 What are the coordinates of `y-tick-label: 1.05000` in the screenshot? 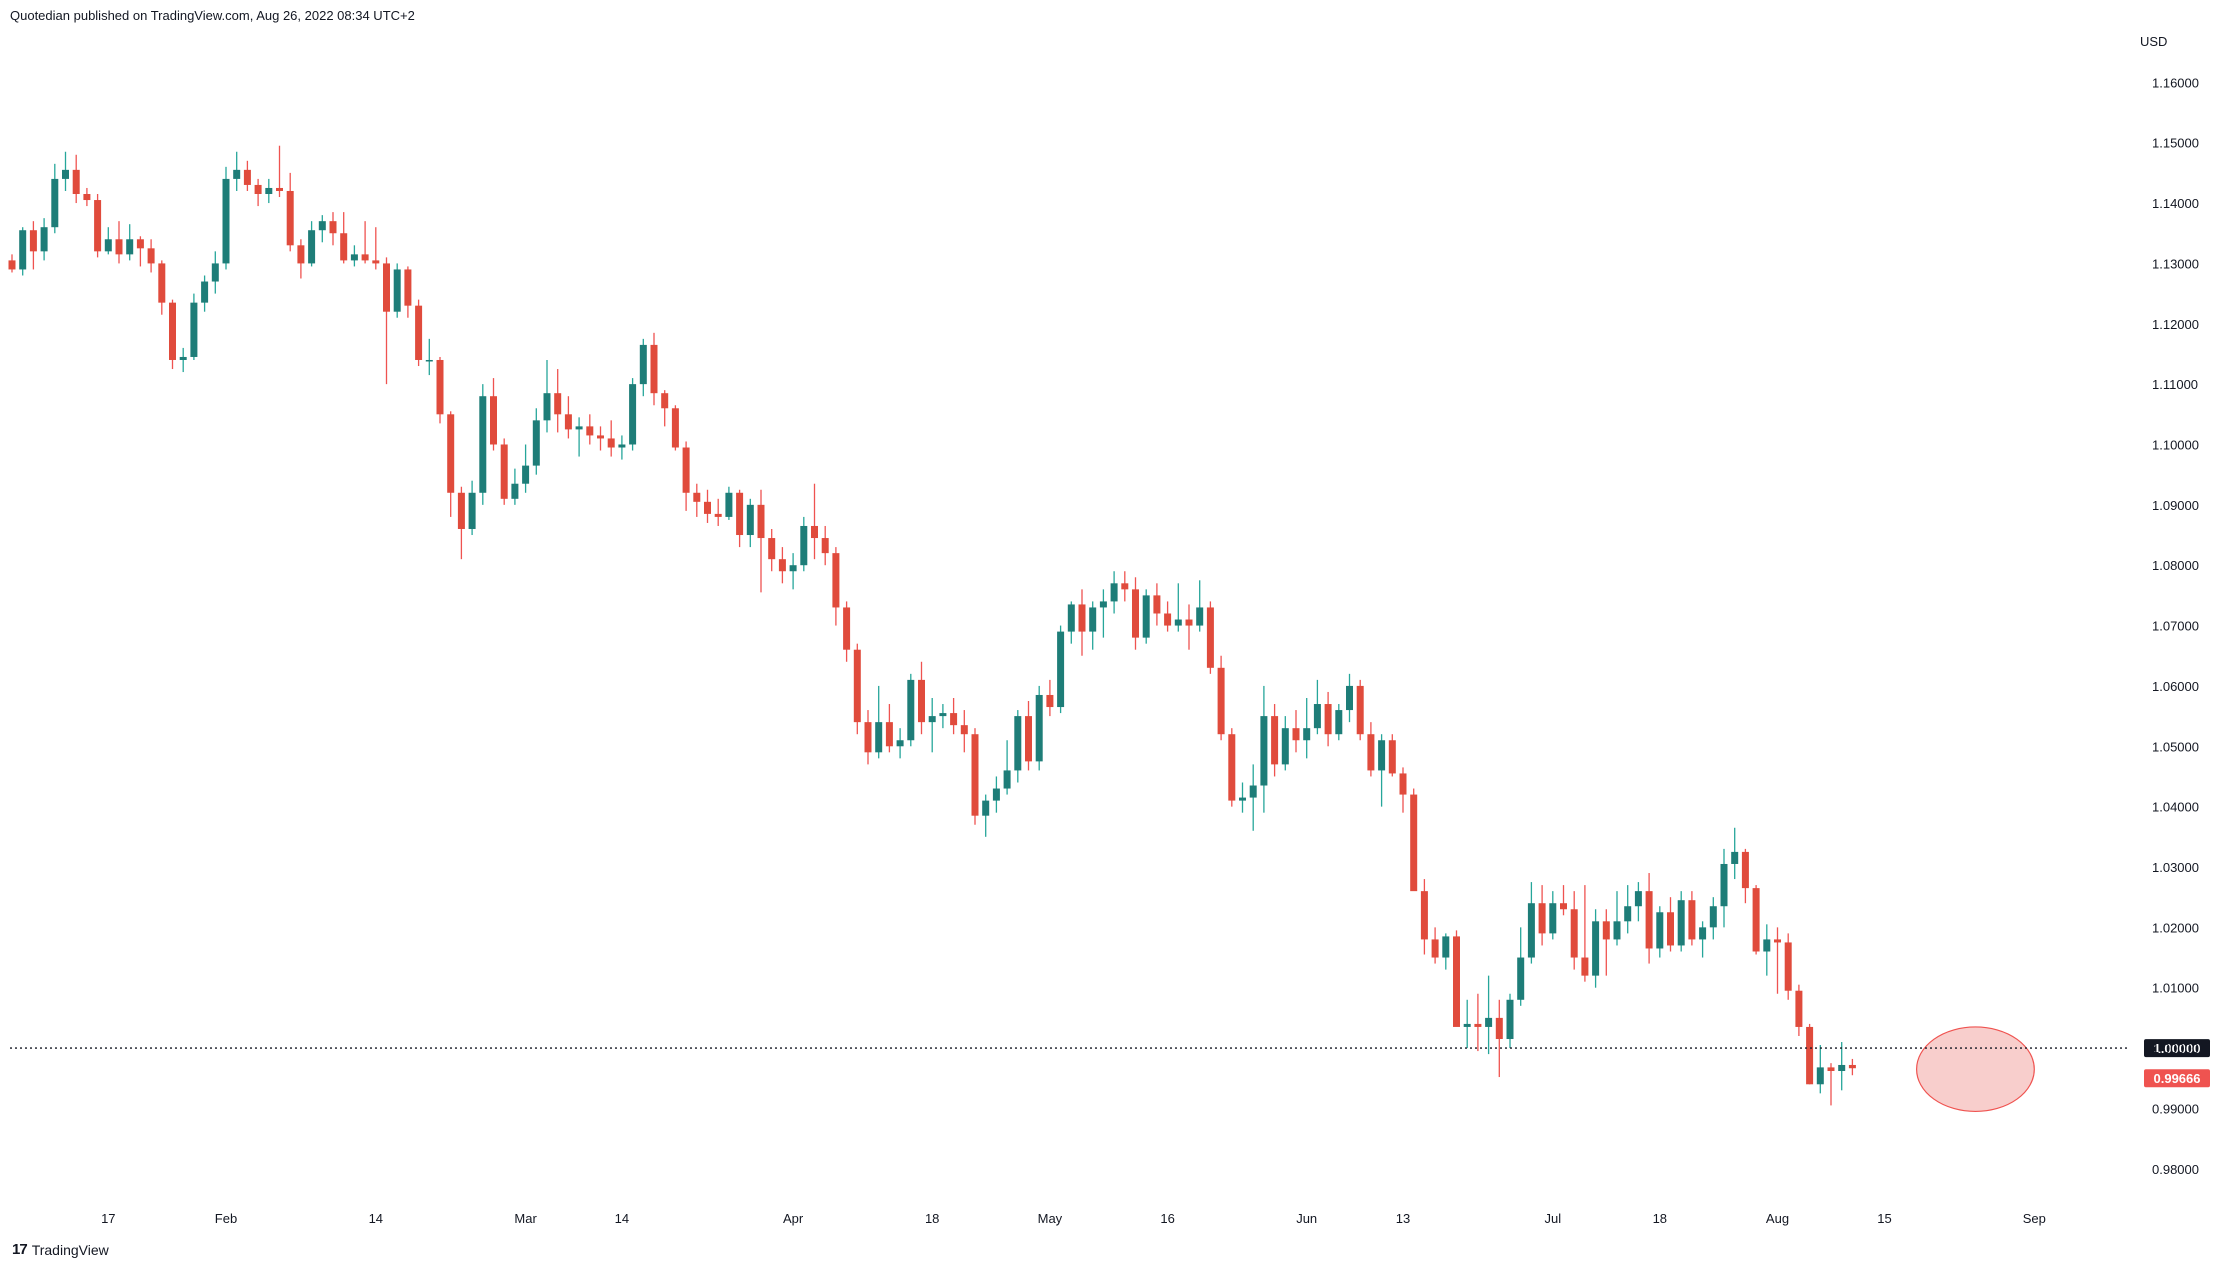 It's located at (2175, 746).